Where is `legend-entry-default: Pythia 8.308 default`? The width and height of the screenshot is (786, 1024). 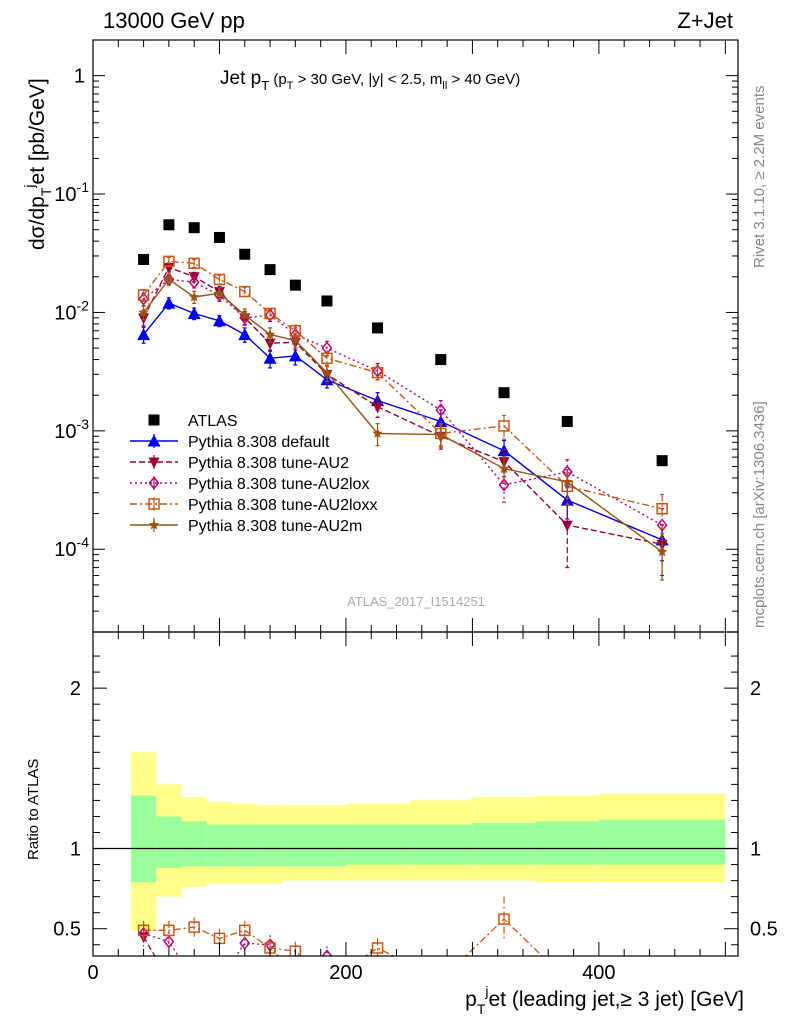 legend-entry-default: Pythia 8.308 default is located at coordinates (230, 442).